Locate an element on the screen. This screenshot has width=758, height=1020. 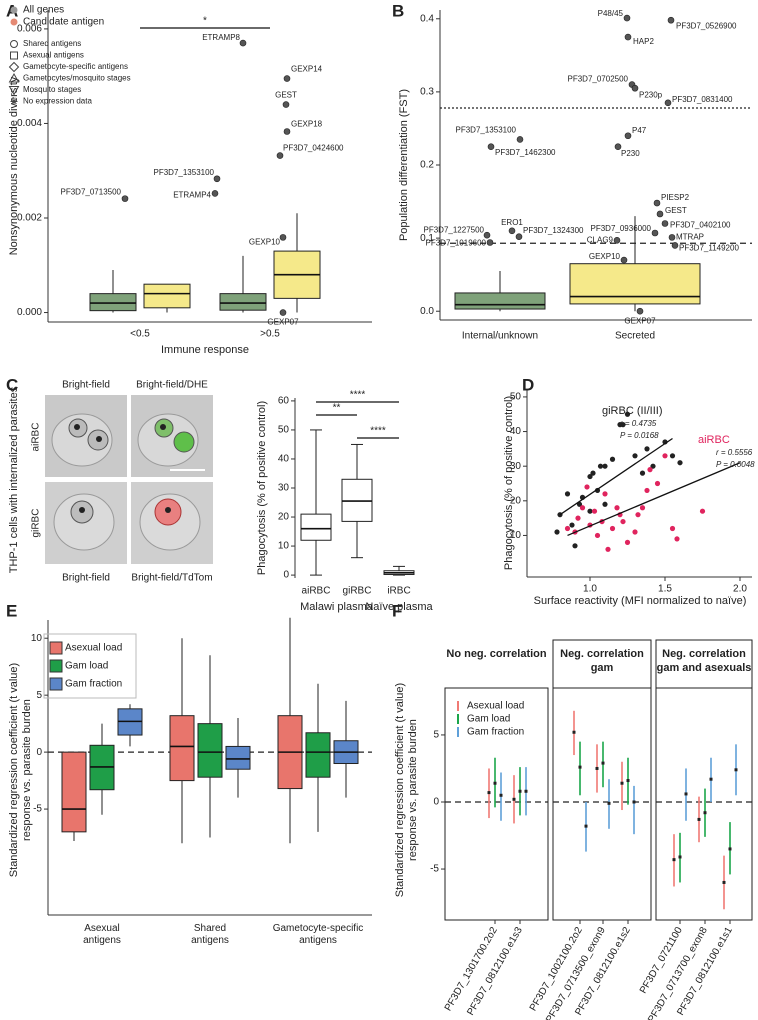
legend-frame is located at coordinates (90, 666).